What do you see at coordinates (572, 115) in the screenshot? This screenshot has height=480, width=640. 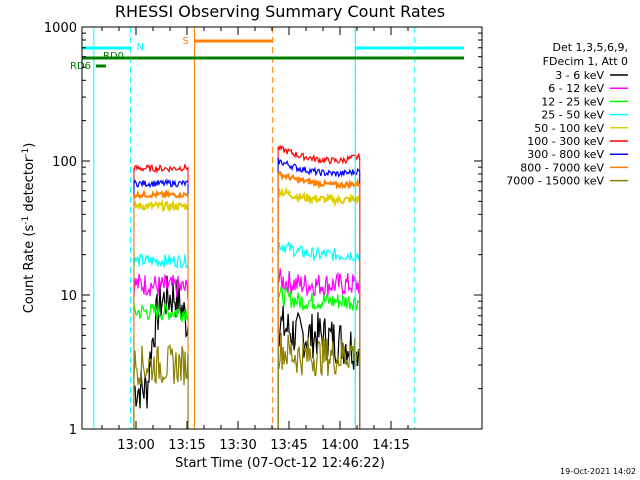 I see `legend-entry-label: 25 - 50 keV` at bounding box center [572, 115].